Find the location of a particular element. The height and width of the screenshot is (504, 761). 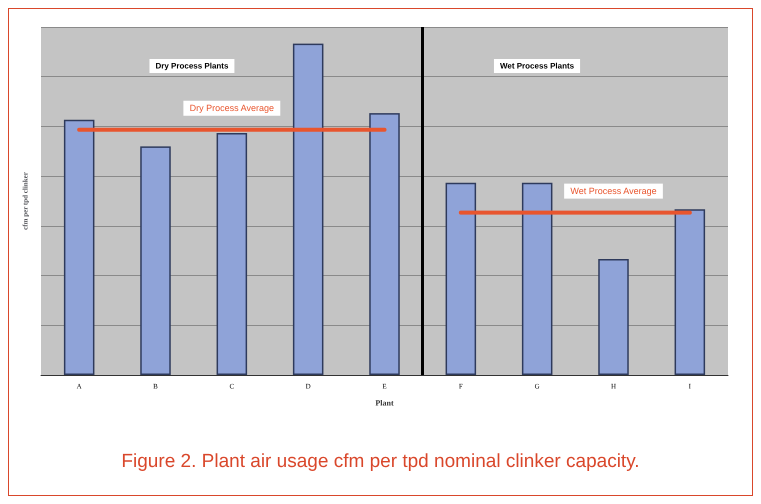

annotation: Wet Process Plants is located at coordinates (537, 66).